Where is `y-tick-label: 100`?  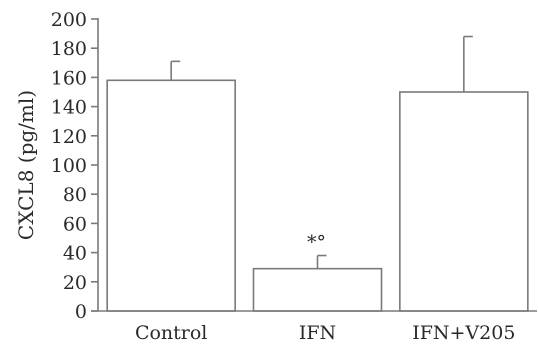 y-tick-label: 100 is located at coordinates (69, 166).